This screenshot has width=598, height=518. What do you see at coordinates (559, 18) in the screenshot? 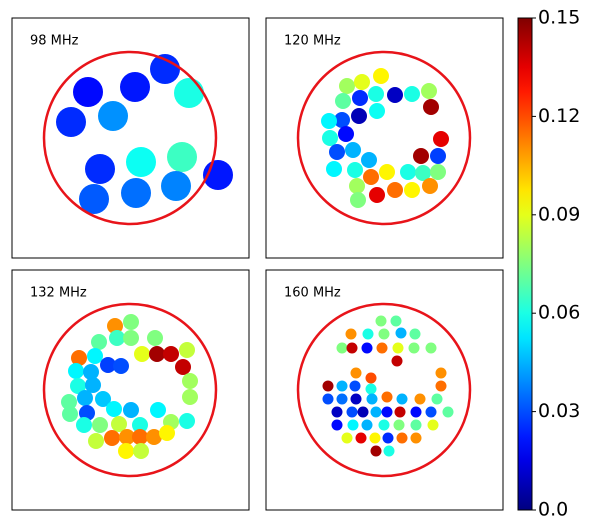
I see `colorbar-tick-label: 0.15` at bounding box center [559, 18].